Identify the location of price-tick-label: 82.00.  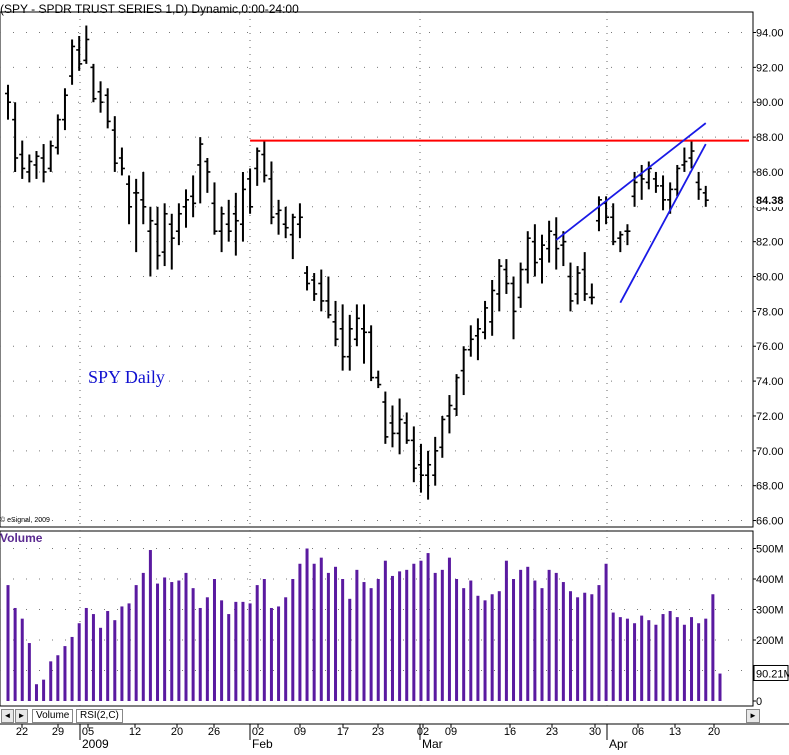
(770, 243).